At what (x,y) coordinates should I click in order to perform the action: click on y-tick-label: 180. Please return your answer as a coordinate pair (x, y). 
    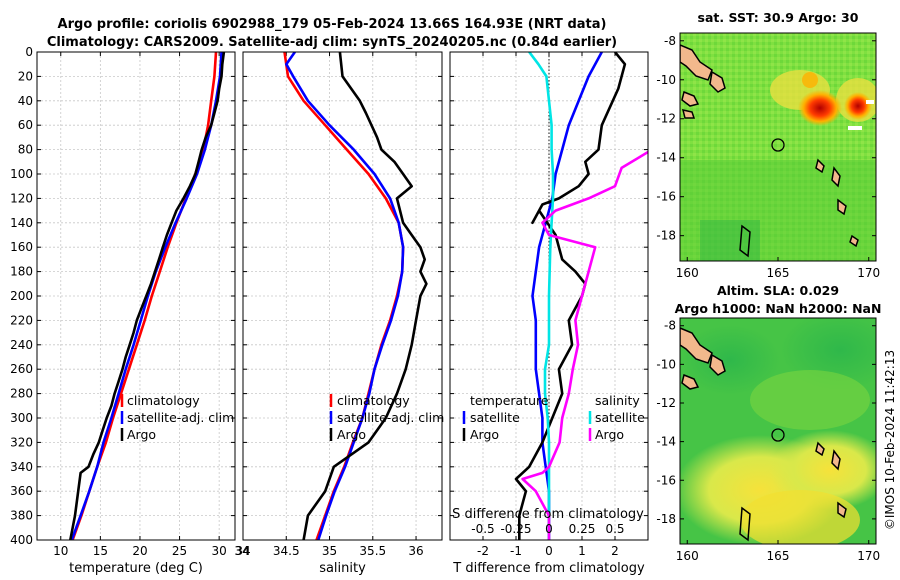
    Looking at the image, I should click on (21, 272).